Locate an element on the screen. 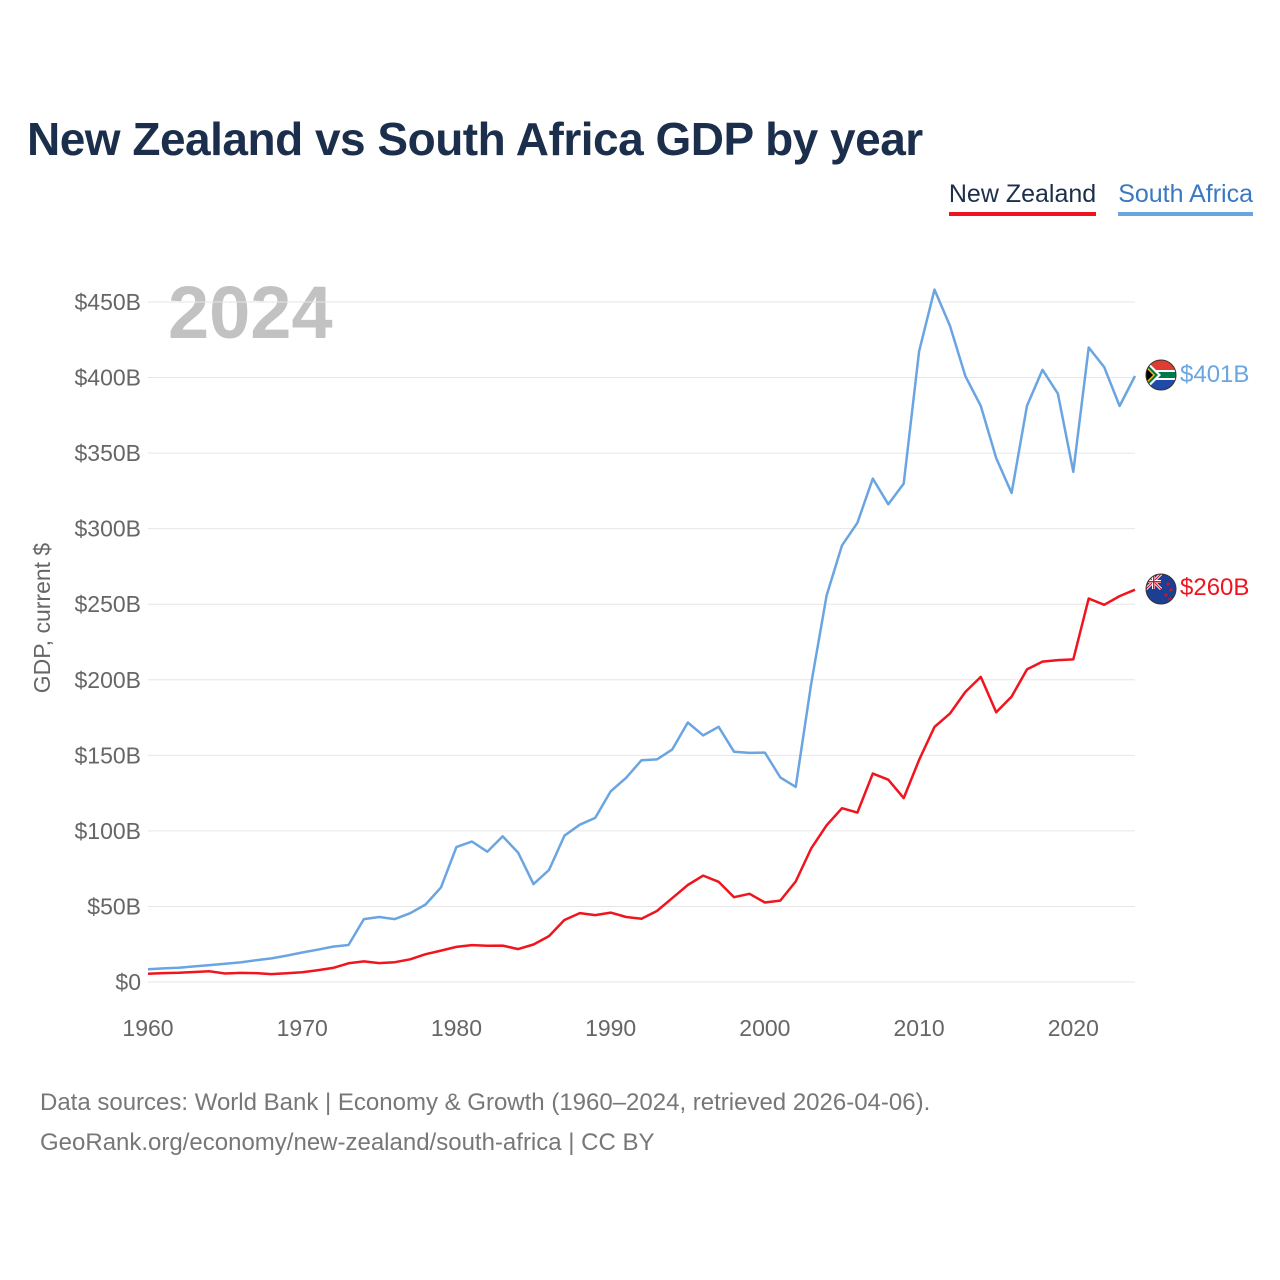 This screenshot has height=1280, width=1280. x-tick-labels: 1960 1970 1980 1990 2000 2010 2020 is located at coordinates (610, 1028).